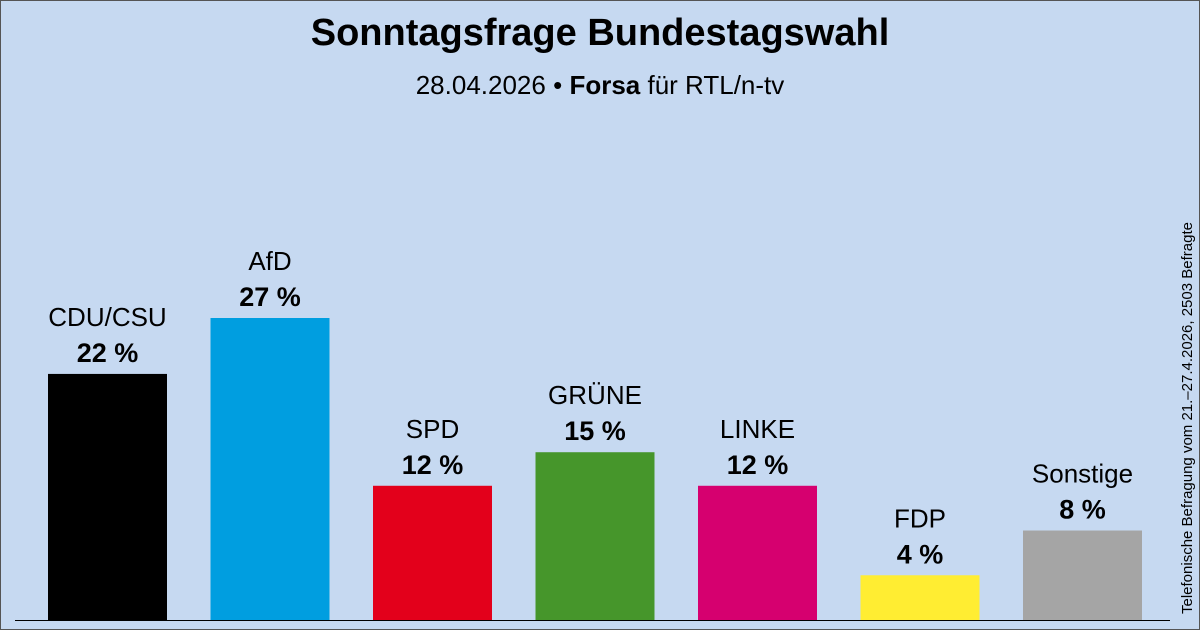  What do you see at coordinates (920, 597) in the screenshot?
I see `bar-fdp` at bounding box center [920, 597].